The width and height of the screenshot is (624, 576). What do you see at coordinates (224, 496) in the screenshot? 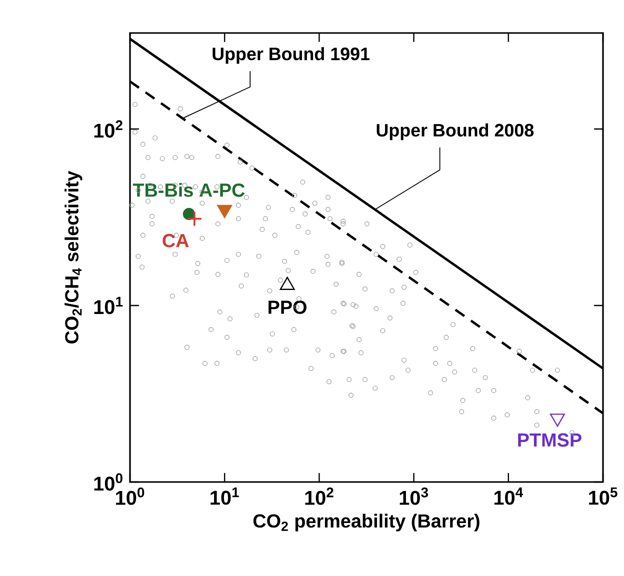
I see `x-tick-label: 10$^{1}$` at bounding box center [224, 496].